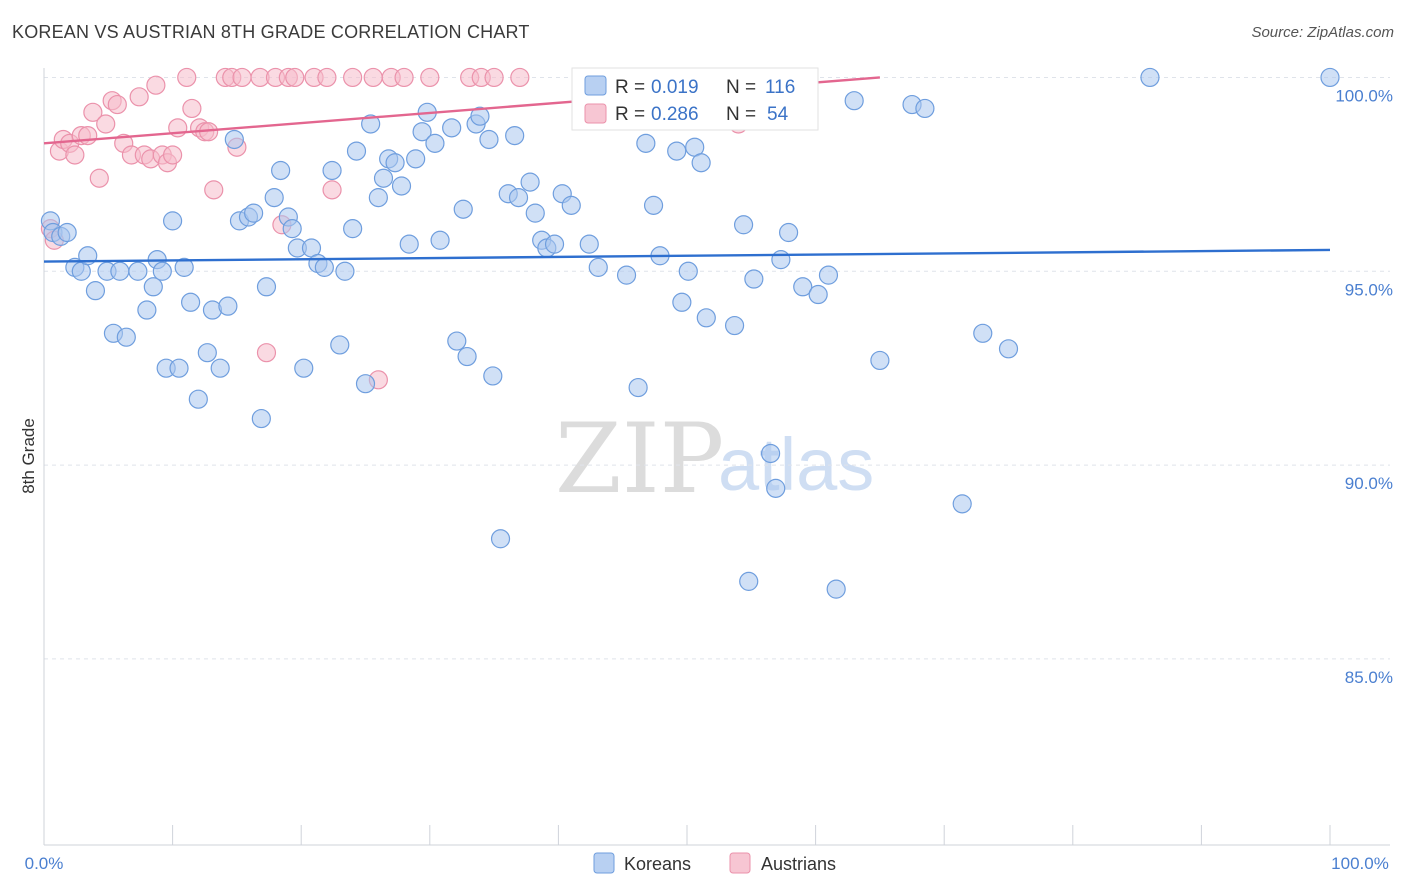  I want to click on koreans-stat-swatch, so click(595, 85).